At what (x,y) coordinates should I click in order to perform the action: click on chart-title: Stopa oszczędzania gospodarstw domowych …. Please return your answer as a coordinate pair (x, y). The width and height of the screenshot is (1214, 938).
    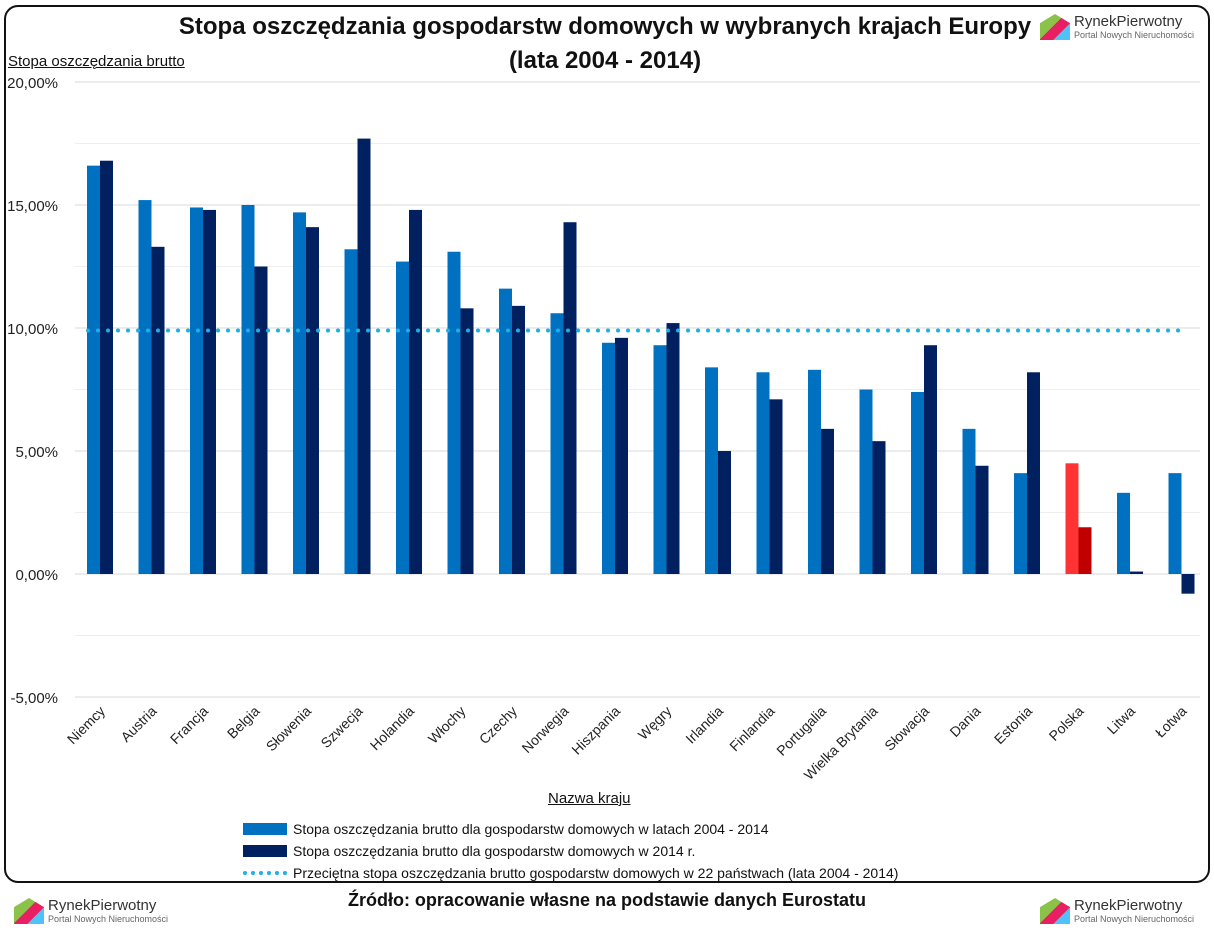
    Looking at the image, I should click on (605, 43).